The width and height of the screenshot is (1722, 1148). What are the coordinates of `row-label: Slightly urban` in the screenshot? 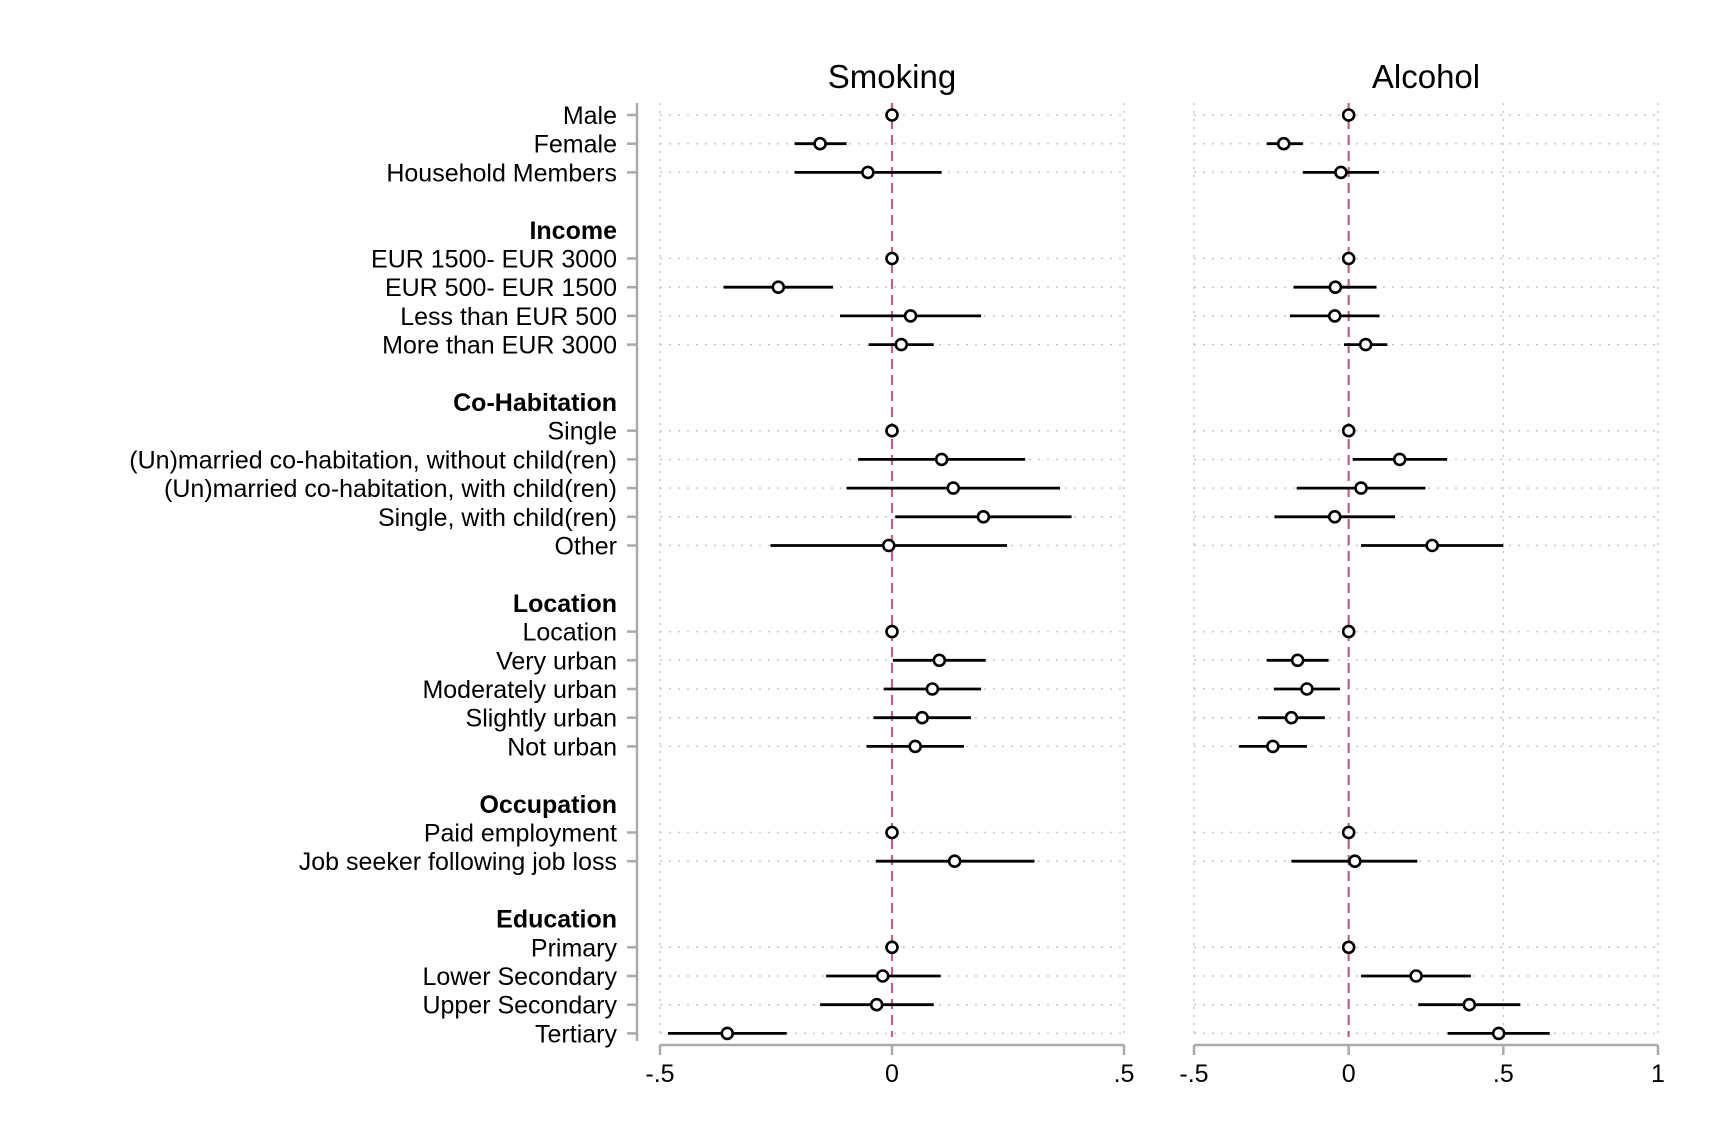 It's located at (541, 719).